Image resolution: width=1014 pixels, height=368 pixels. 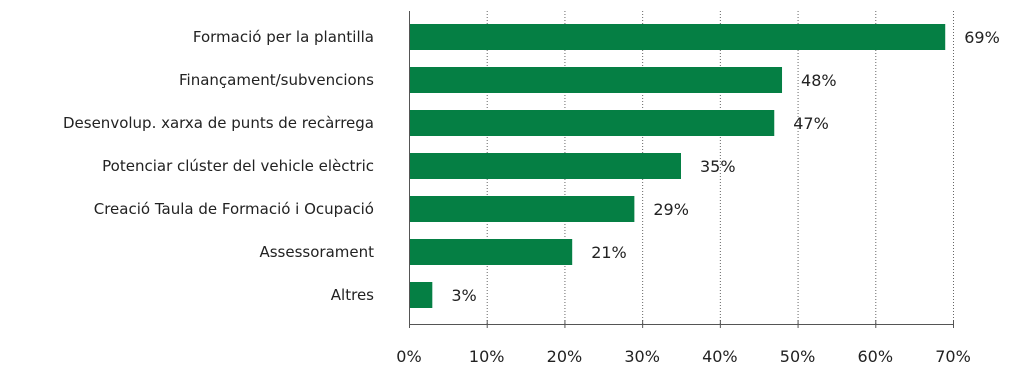 I want to click on value-label: 21%, so click(x=609, y=252).